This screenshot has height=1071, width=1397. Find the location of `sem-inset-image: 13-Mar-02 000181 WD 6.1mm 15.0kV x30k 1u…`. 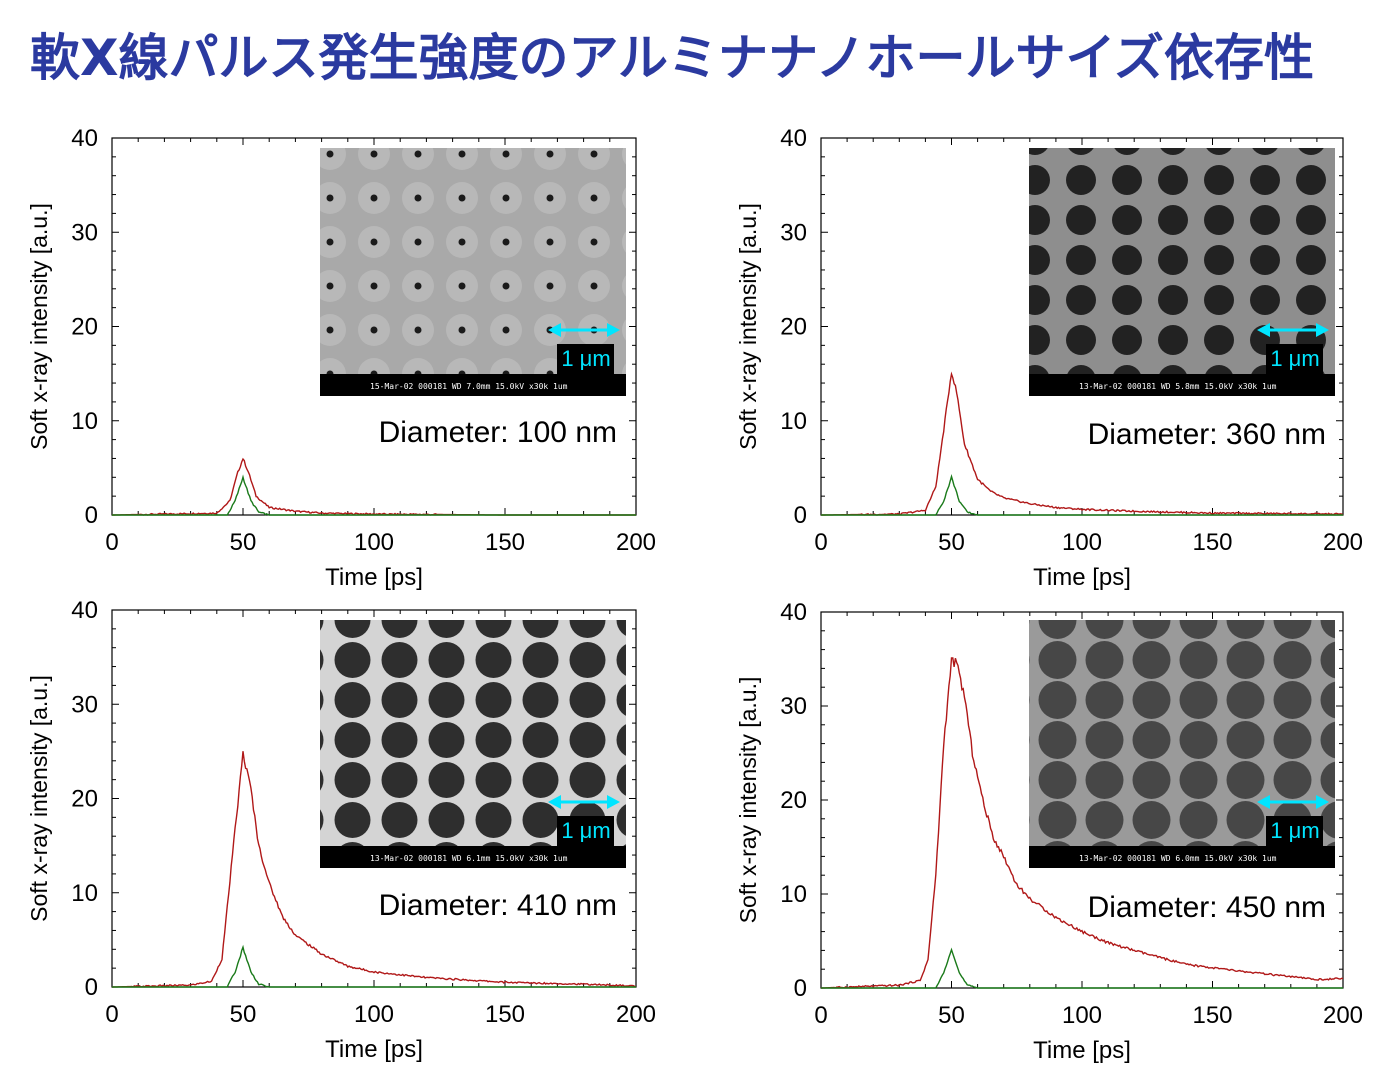

sem-inset-image: 13-Mar-02 000181 WD 6.1mm 15.0kV x30k 1u… is located at coordinates (473, 744).